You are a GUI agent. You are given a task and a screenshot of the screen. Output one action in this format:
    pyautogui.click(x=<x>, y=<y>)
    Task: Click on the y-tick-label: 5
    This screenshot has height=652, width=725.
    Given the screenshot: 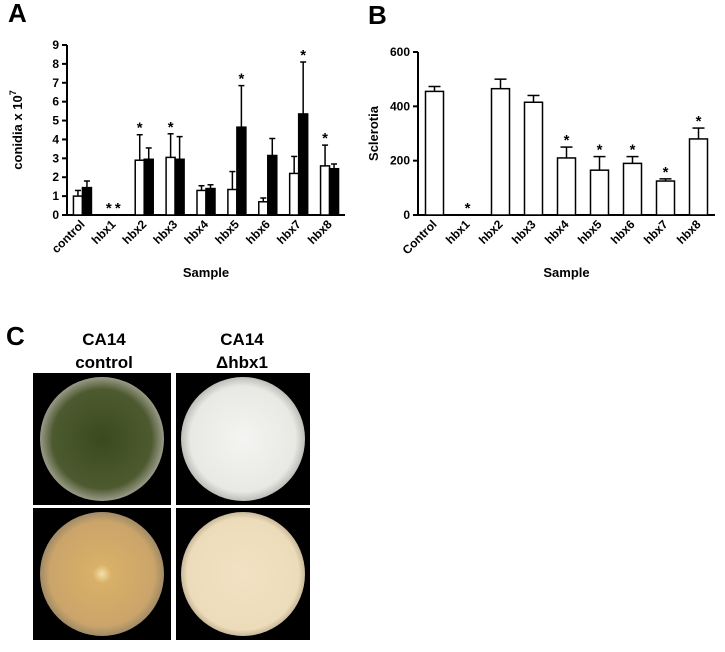 What is the action you would take?
    pyautogui.click(x=55, y=121)
    